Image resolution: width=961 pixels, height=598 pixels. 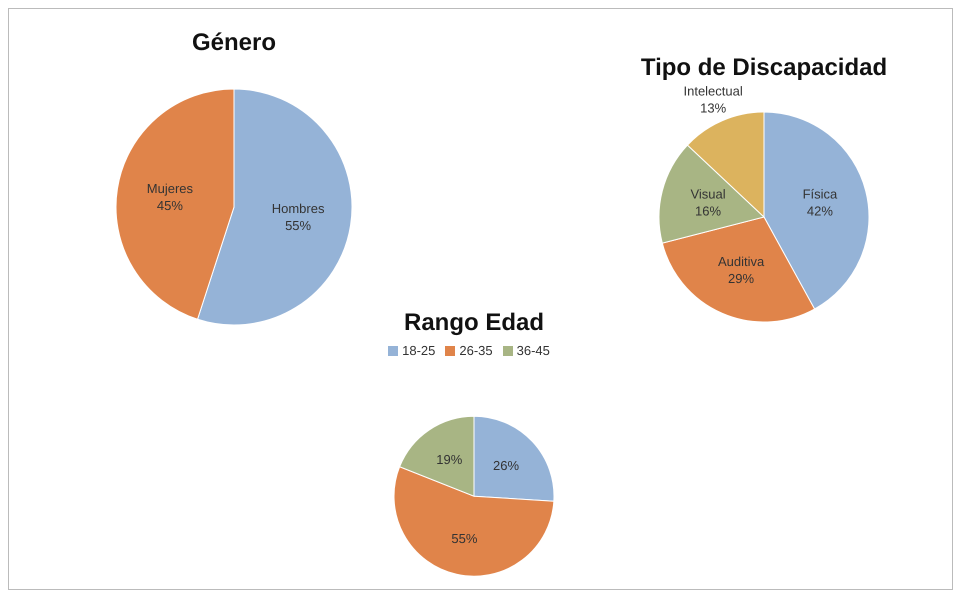 What do you see at coordinates (713, 90) in the screenshot?
I see `slice-label: Intelectual` at bounding box center [713, 90].